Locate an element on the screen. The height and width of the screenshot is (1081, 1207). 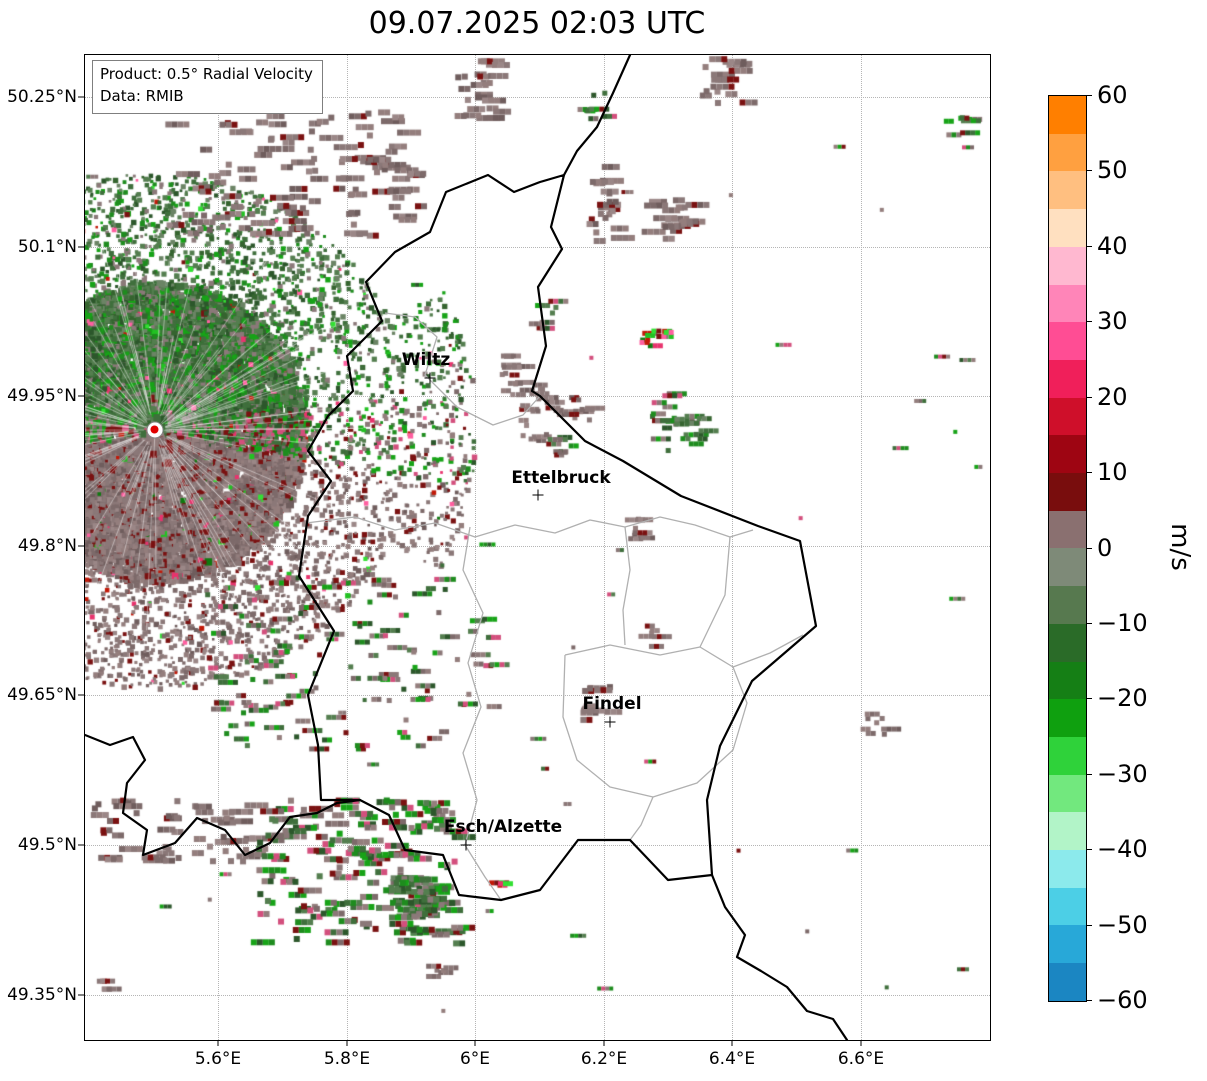
y-tick-label: 49.8°N is located at coordinates (47, 546).